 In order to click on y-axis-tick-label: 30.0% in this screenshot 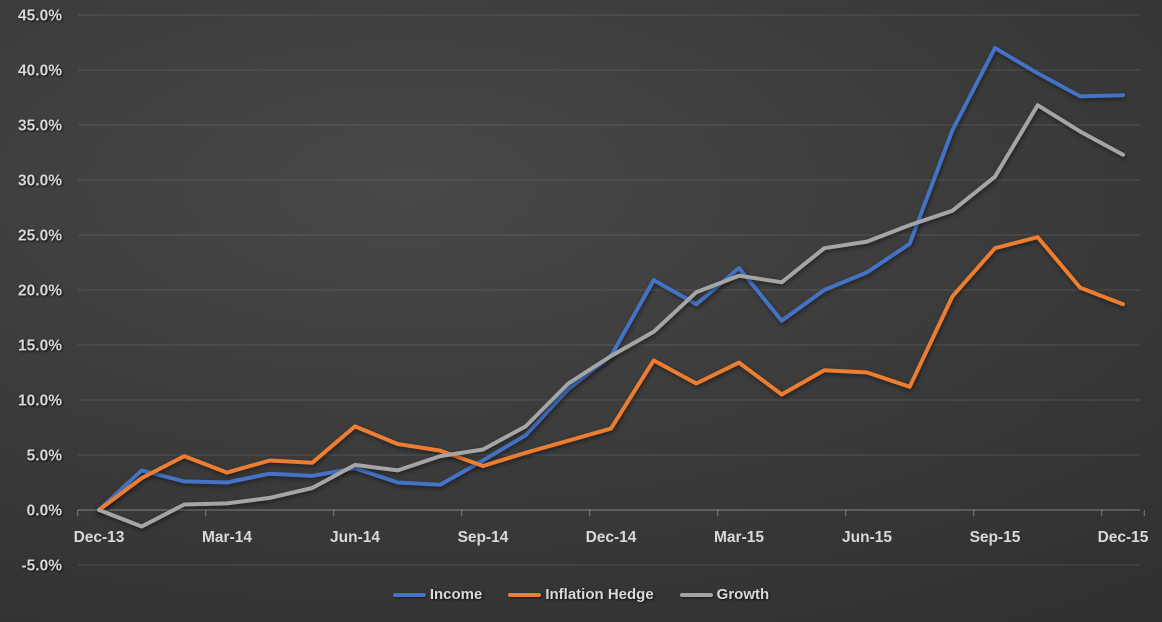, I will do `click(40, 181)`.